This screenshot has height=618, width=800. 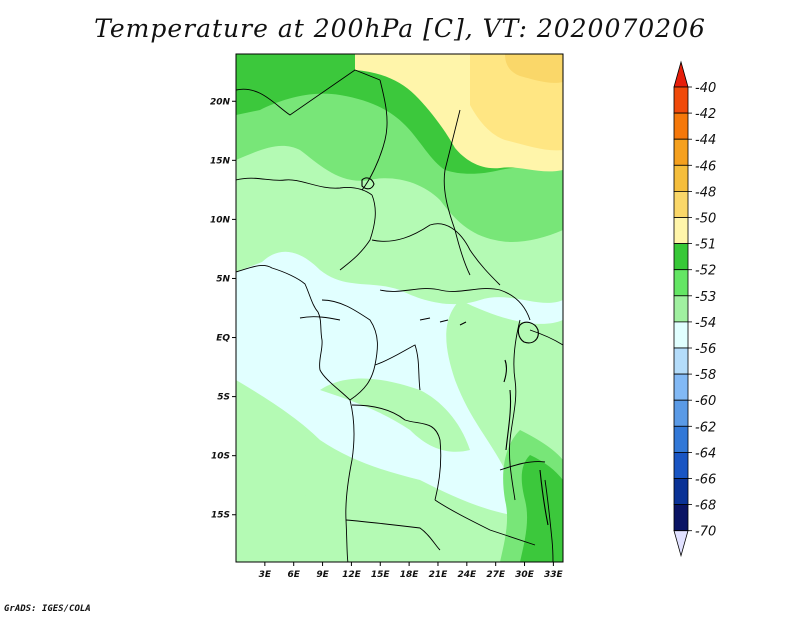 What do you see at coordinates (681, 544) in the screenshot?
I see `colorbar-bottom-arrow` at bounding box center [681, 544].